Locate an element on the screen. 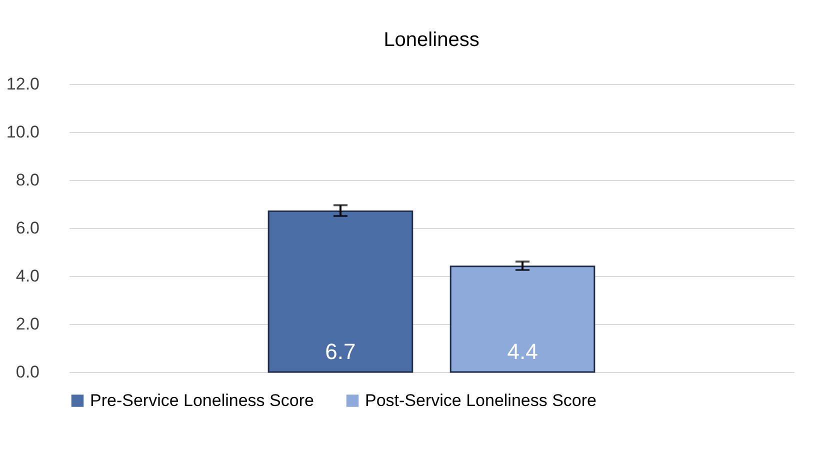 The height and width of the screenshot is (469, 833). y-tick-label: 8.0 is located at coordinates (28, 180).